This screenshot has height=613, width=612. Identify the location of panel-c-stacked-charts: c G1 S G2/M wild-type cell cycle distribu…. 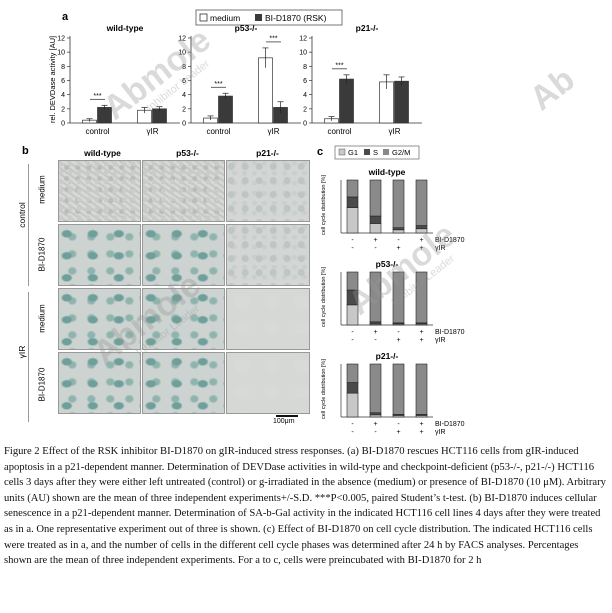
(391, 290).